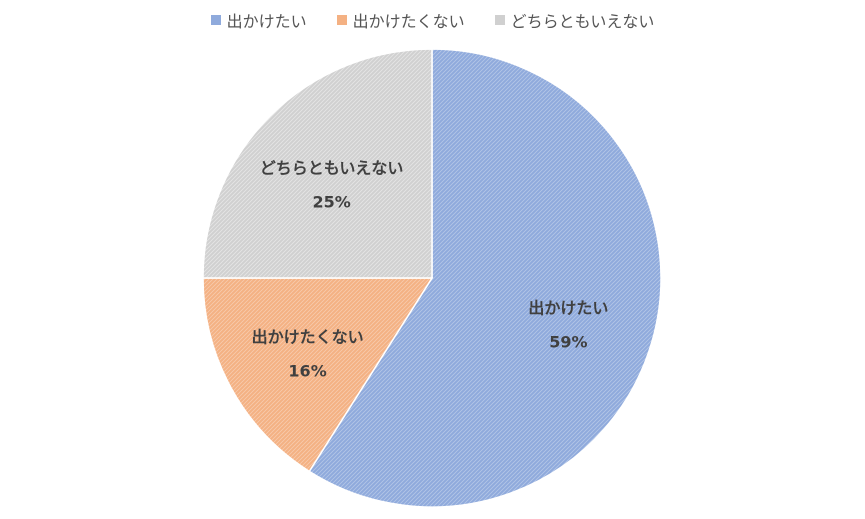 The height and width of the screenshot is (519, 865). I want to click on pie-slice-undecided, so click(317, 163).